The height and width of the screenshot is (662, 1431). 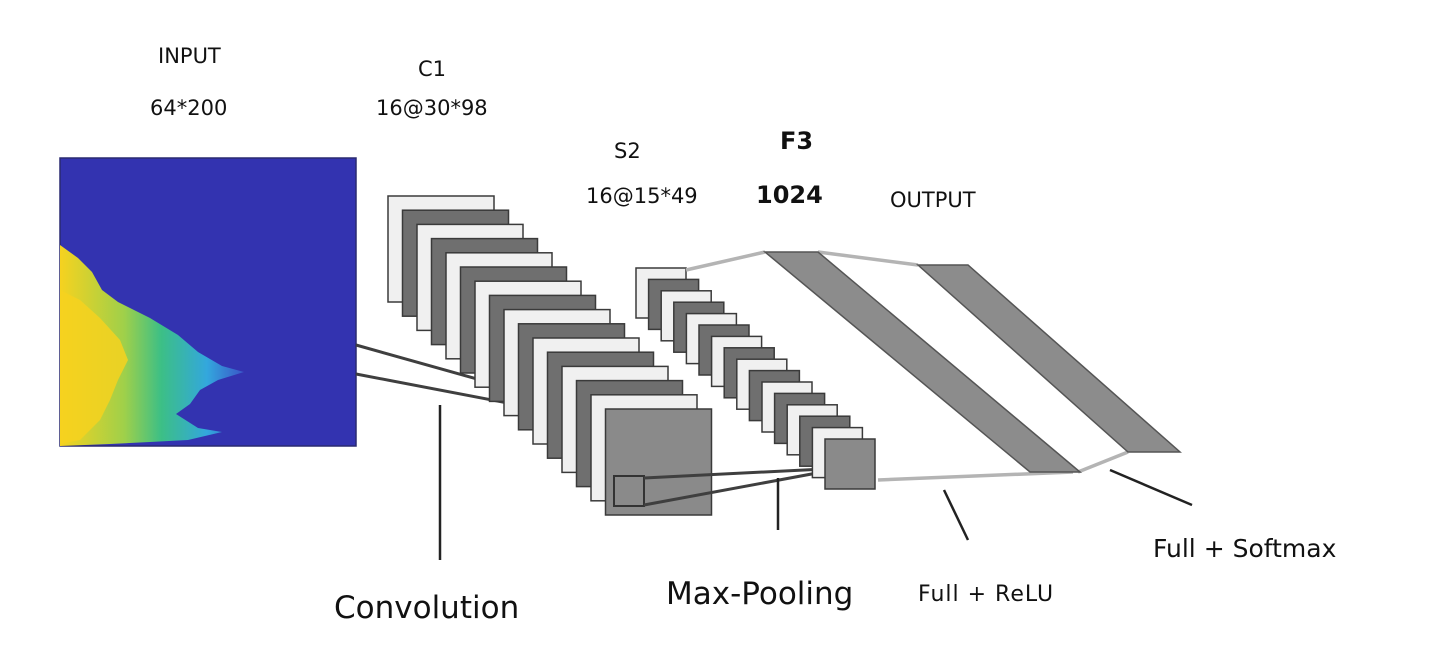 I want to click on f3-layer-shape: 1024, so click(x=789, y=195).